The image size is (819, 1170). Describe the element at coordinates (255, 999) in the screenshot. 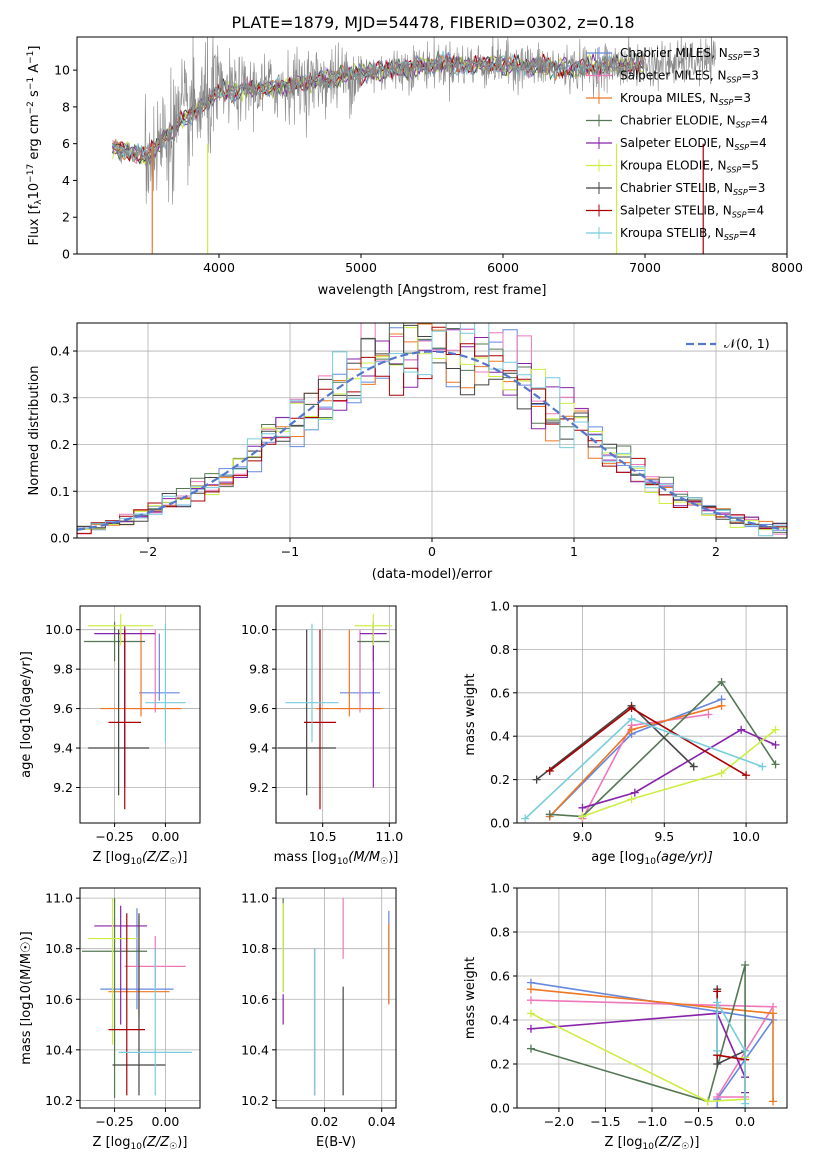

I see `ebv-mass-ticklabel-y: 10.6` at that location.